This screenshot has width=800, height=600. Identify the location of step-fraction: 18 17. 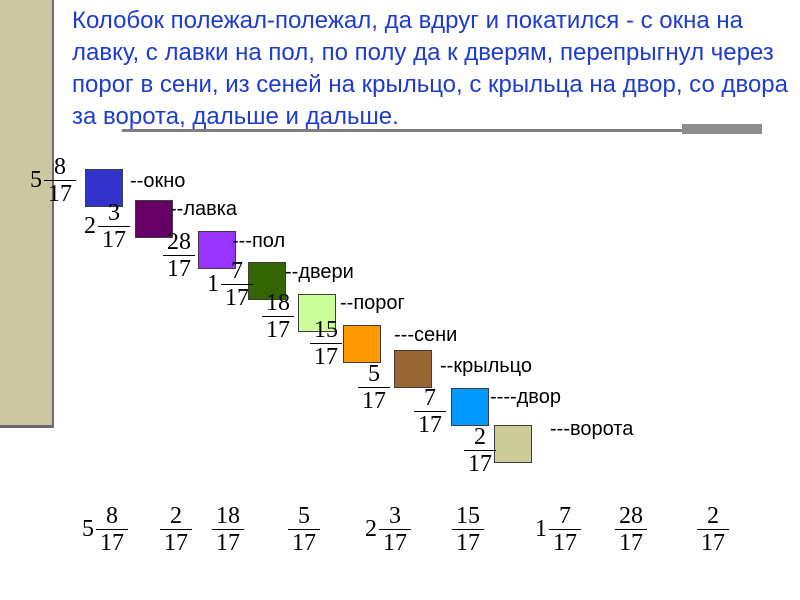
(278, 316).